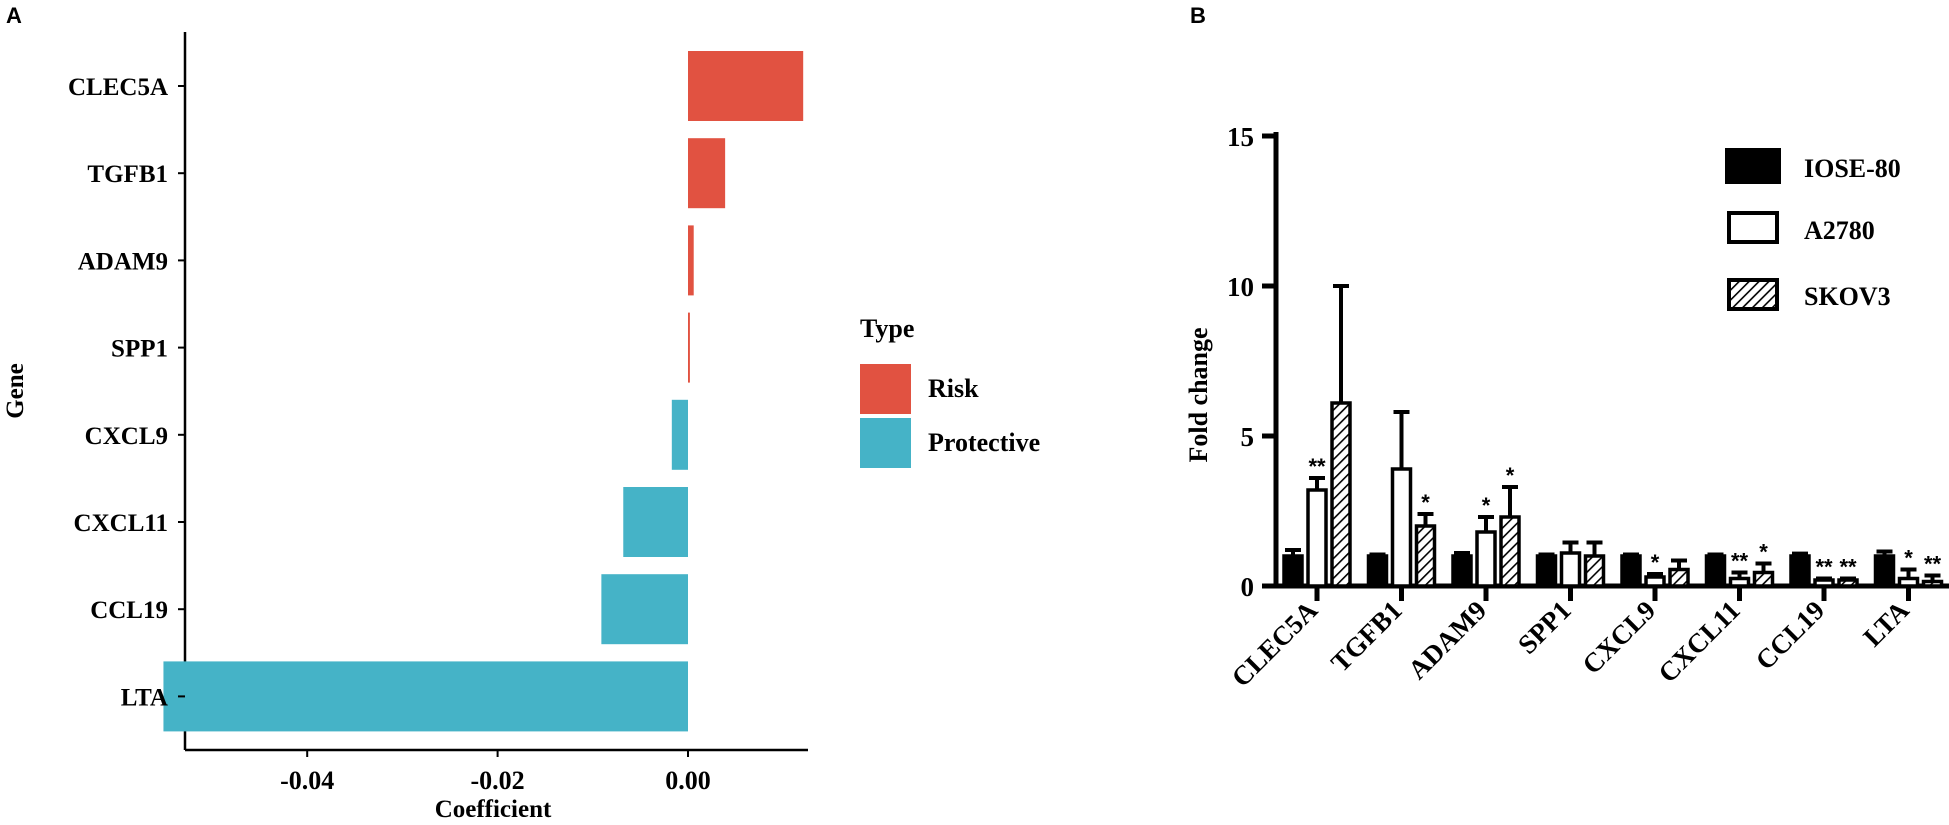 This screenshot has width=1949, height=825. What do you see at coordinates (1739, 582) in the screenshot?
I see `bar-cxcl11-a2780` at bounding box center [1739, 582].